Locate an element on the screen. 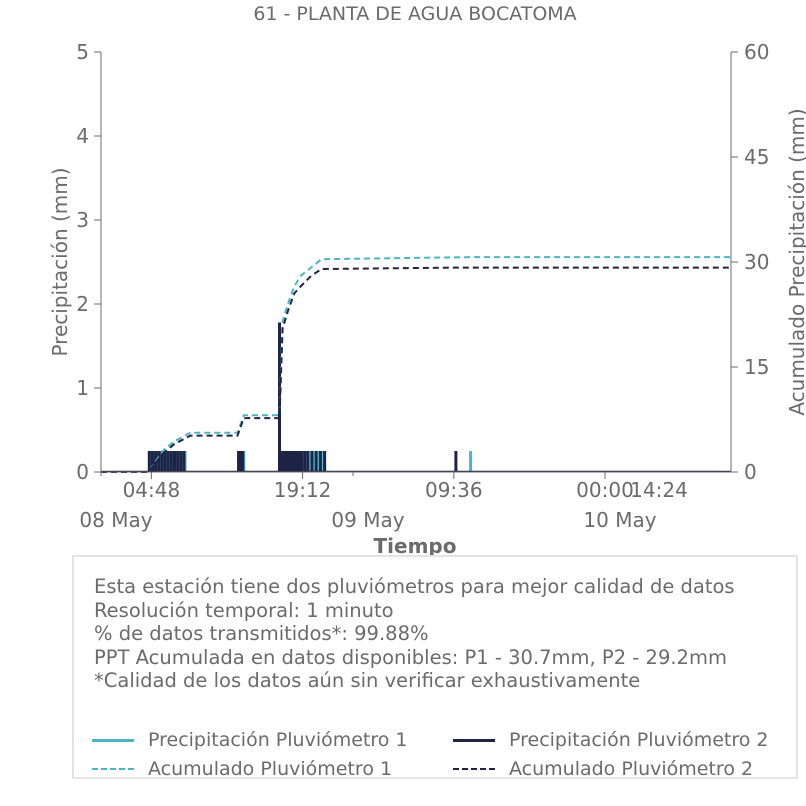 Image resolution: width=806 pixels, height=806 pixels. legend-label-precip-p2: Precipitación Pluviómetro 2 is located at coordinates (639, 740).